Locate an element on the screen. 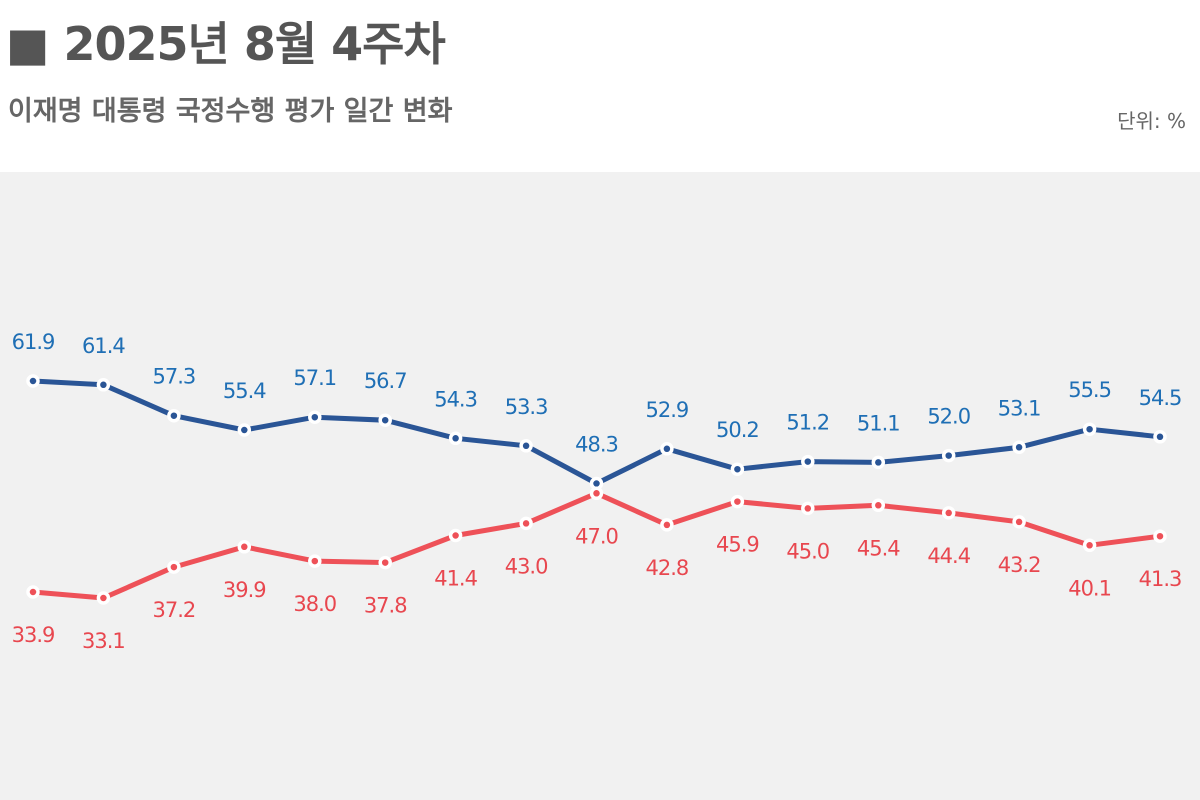  series-2-data-label: 33.9 is located at coordinates (33, 635).